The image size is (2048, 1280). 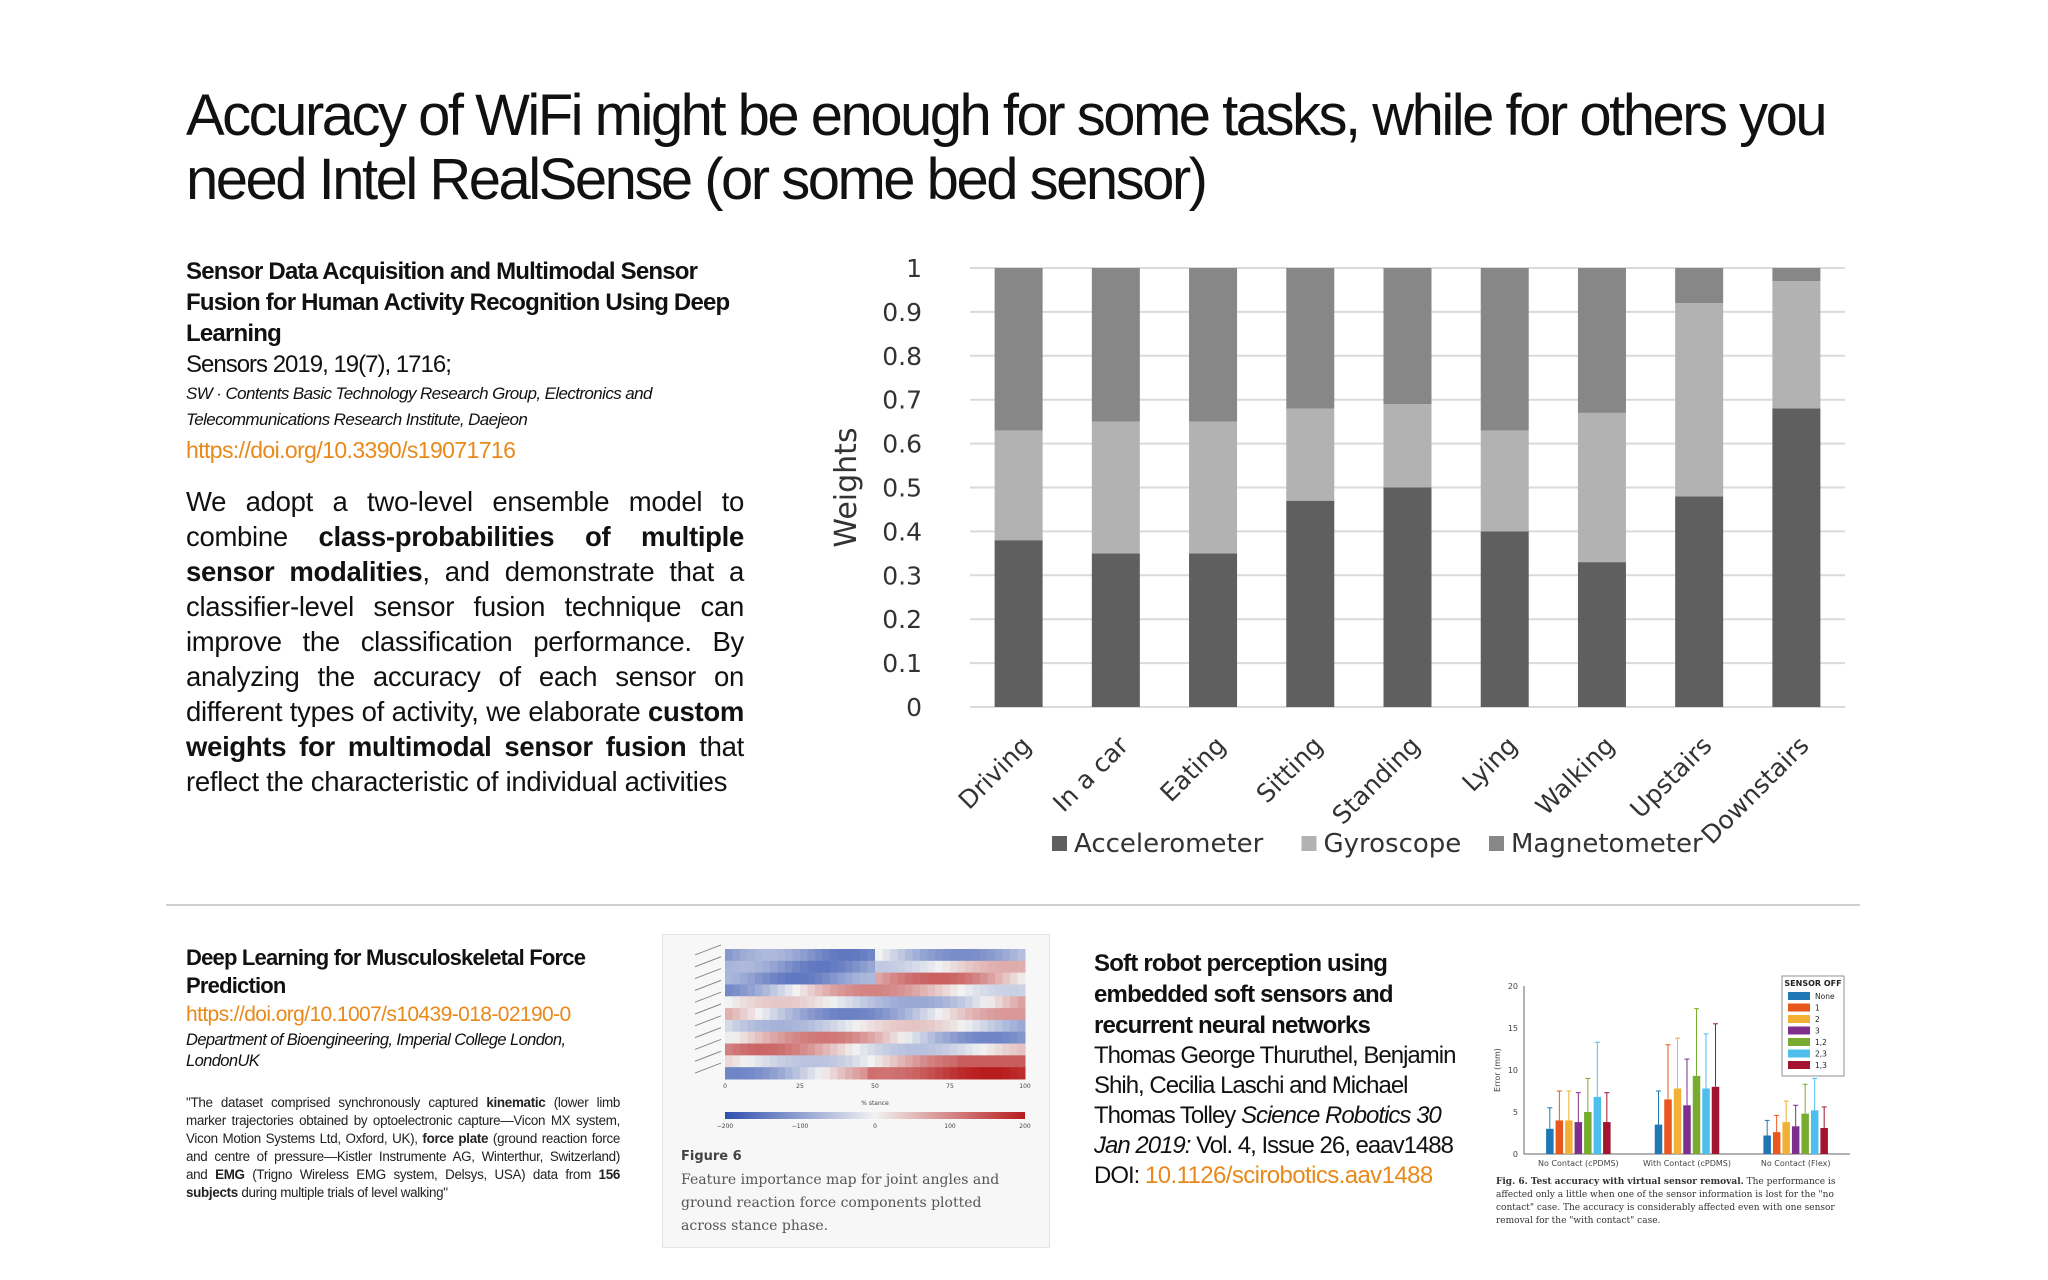 What do you see at coordinates (351, 450) in the screenshot?
I see `doi-link: https://doi.org/10.3390/s19071716` at bounding box center [351, 450].